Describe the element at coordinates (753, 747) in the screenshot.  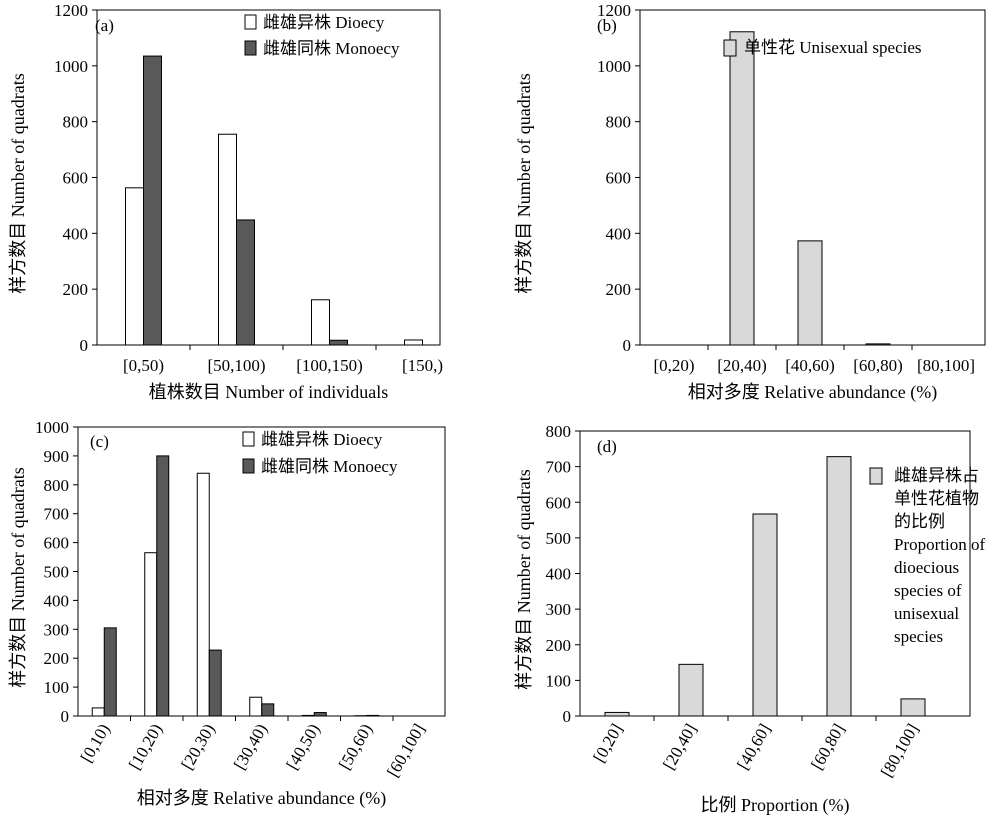
I see `x-tick-label: [40,60]` at that location.